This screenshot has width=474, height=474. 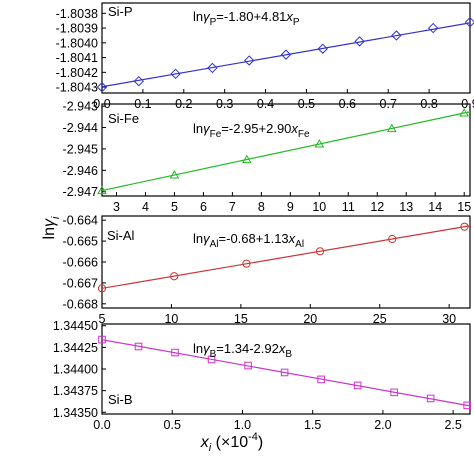 What do you see at coordinates (77, 14) in the screenshot?
I see `y-tick-label: -1.8038` at bounding box center [77, 14].